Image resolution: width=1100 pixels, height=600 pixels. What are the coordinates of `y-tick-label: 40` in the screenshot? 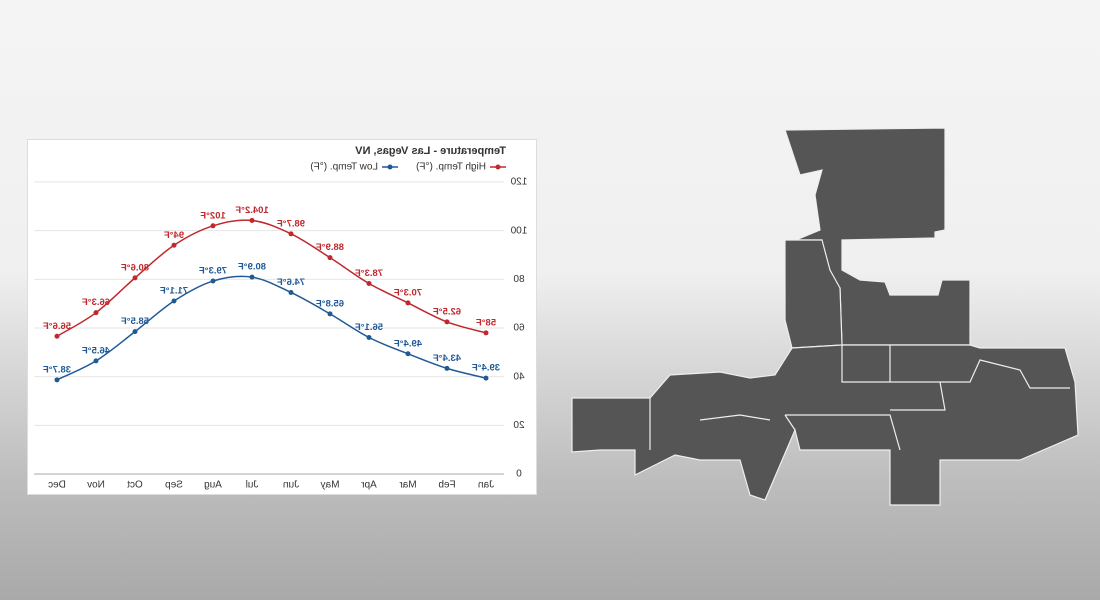 It's located at (519, 376).